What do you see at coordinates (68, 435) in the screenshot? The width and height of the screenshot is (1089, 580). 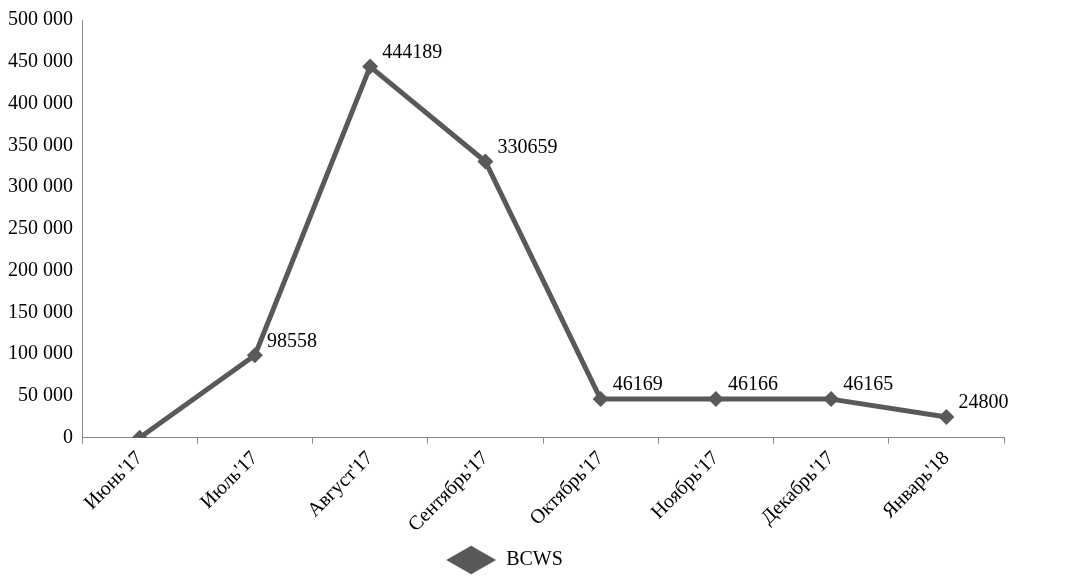 I see `y-tick-label: 0` at bounding box center [68, 435].